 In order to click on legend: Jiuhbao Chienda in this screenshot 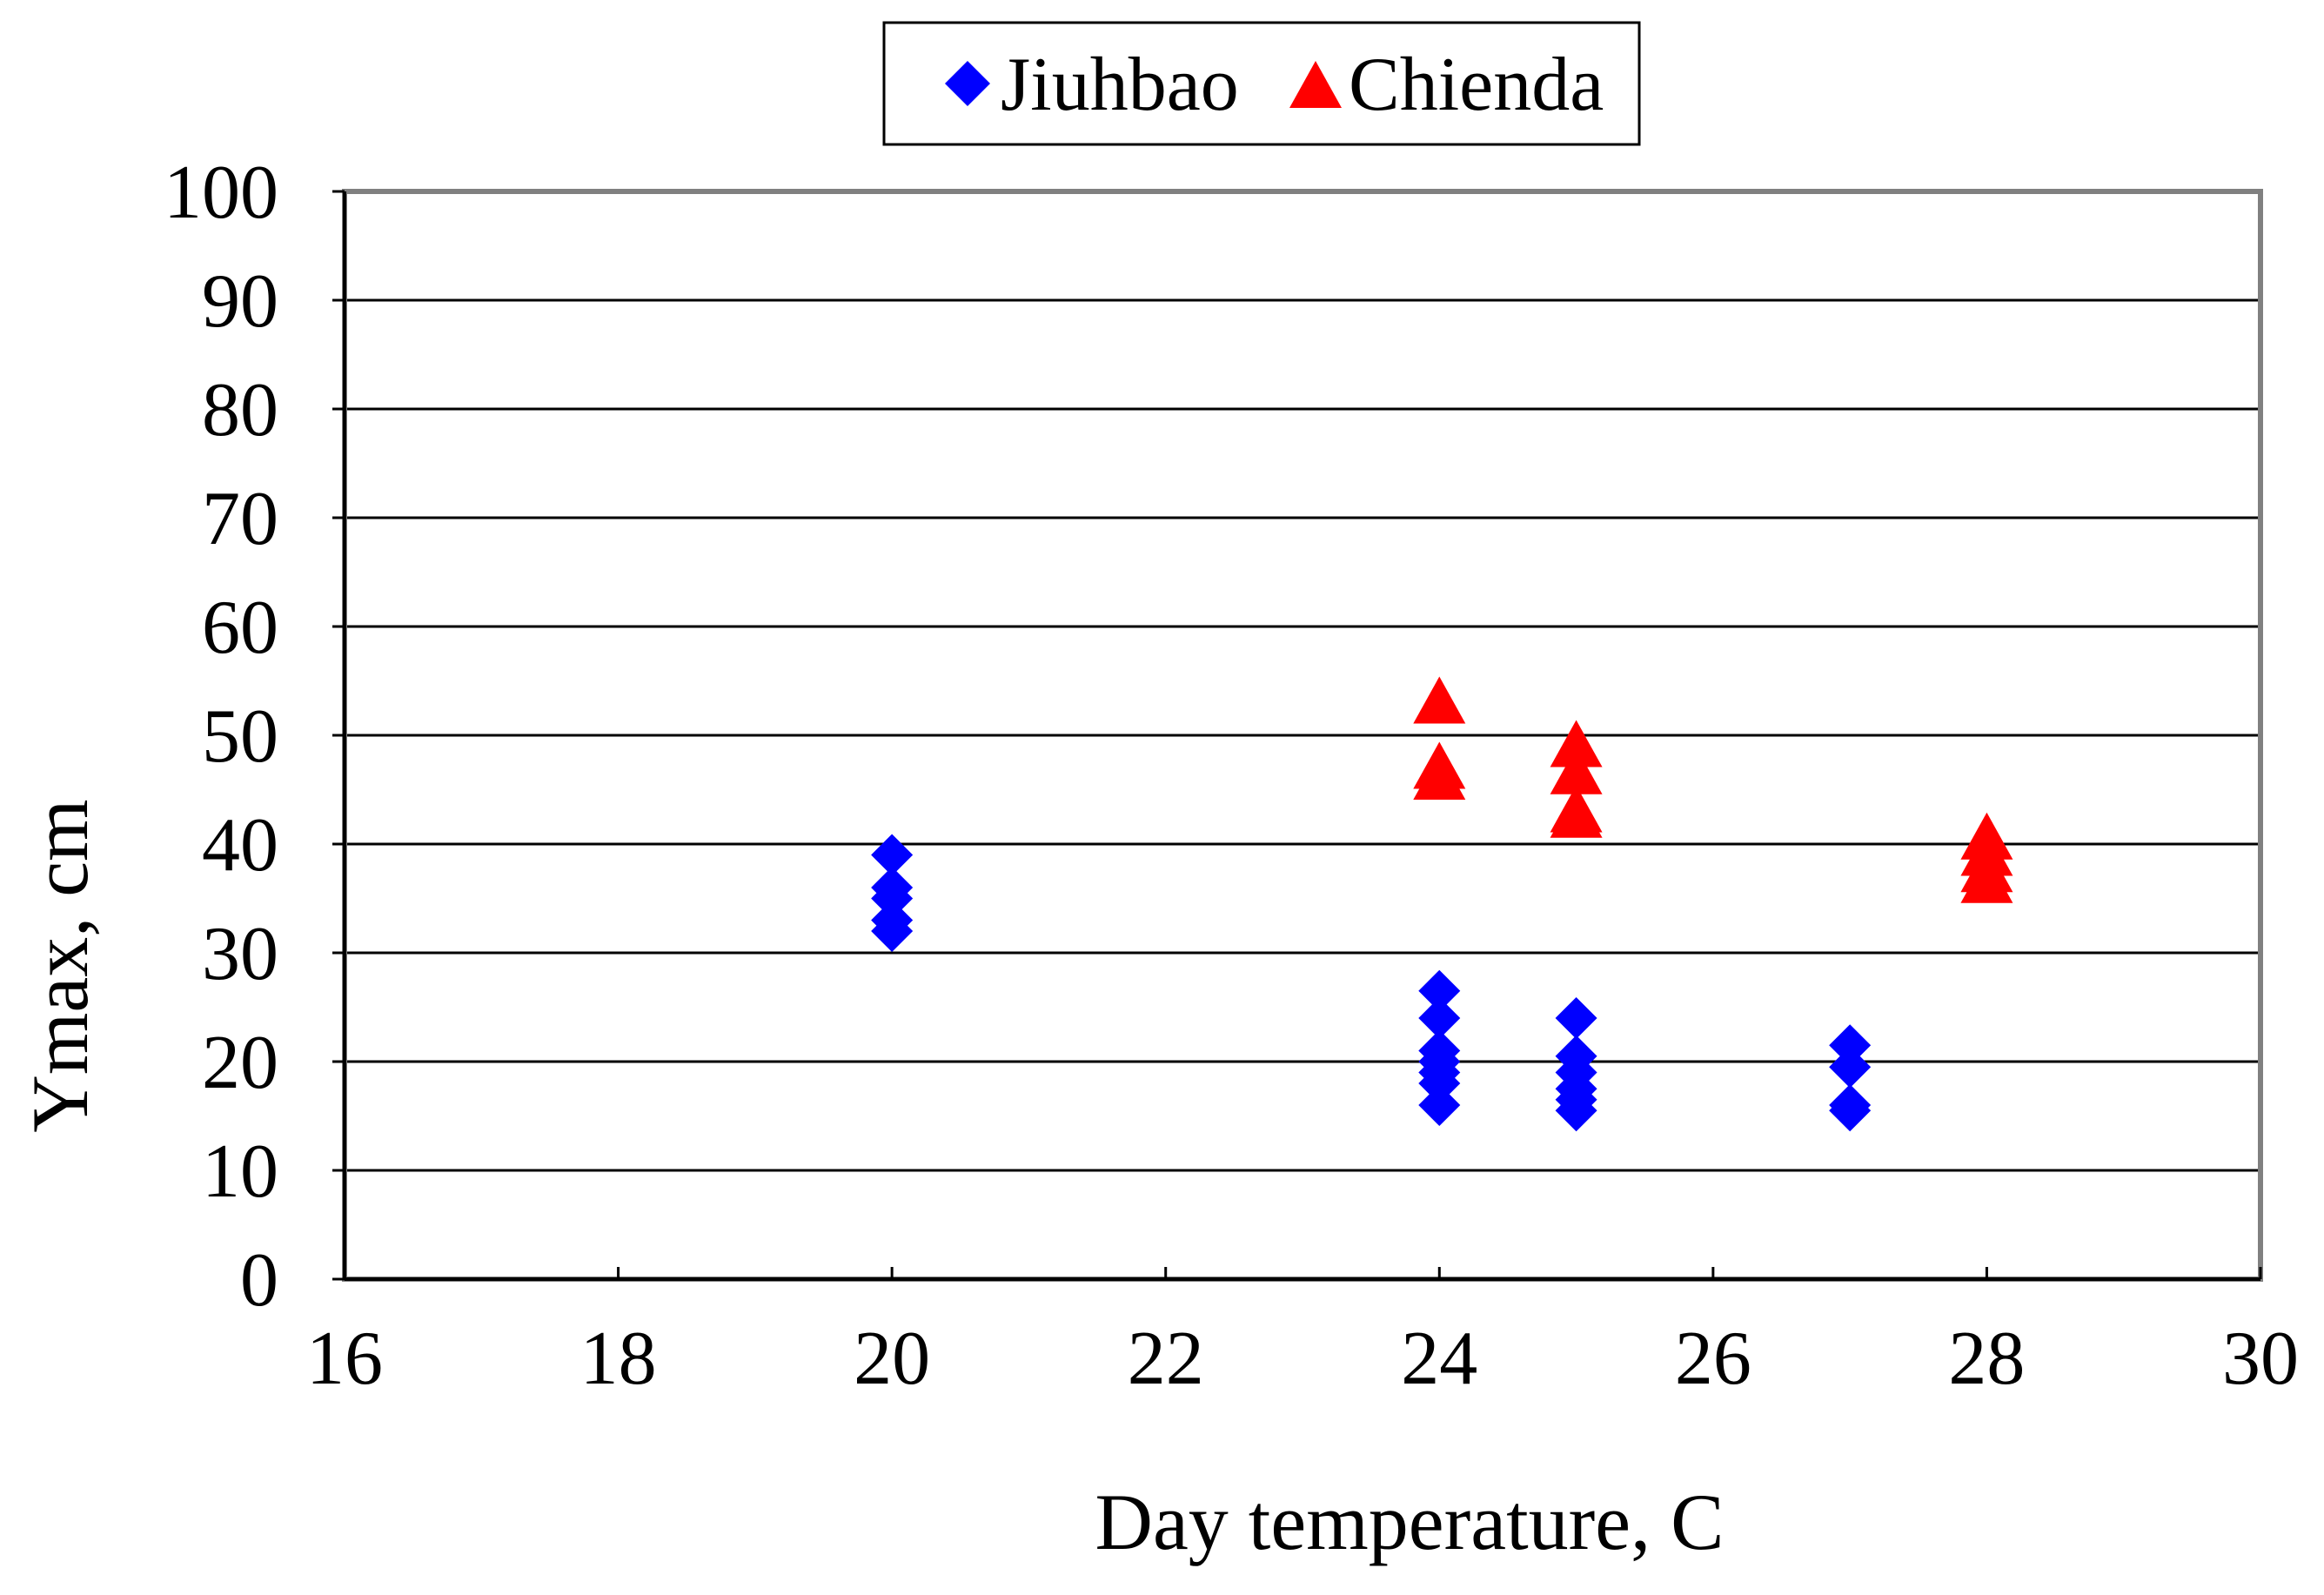, I will do `click(1261, 83)`.